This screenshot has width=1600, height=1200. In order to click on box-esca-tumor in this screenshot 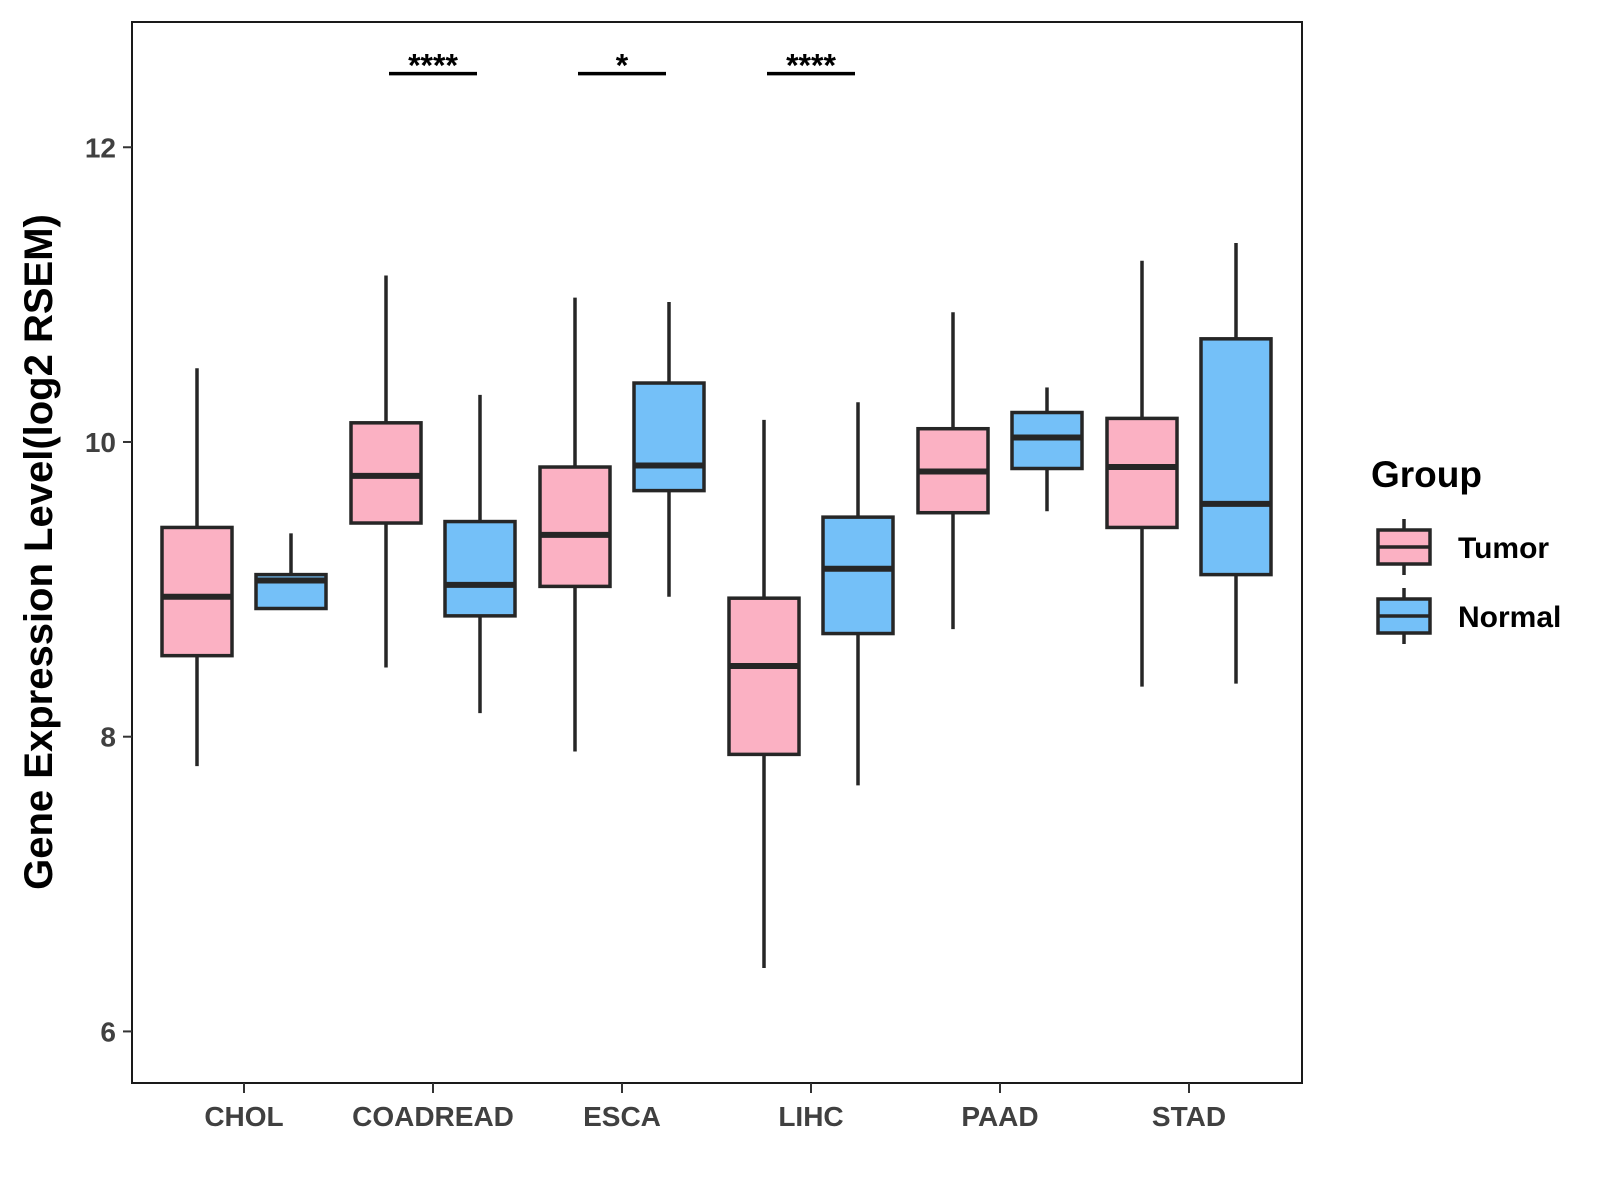, I will do `click(575, 524)`.